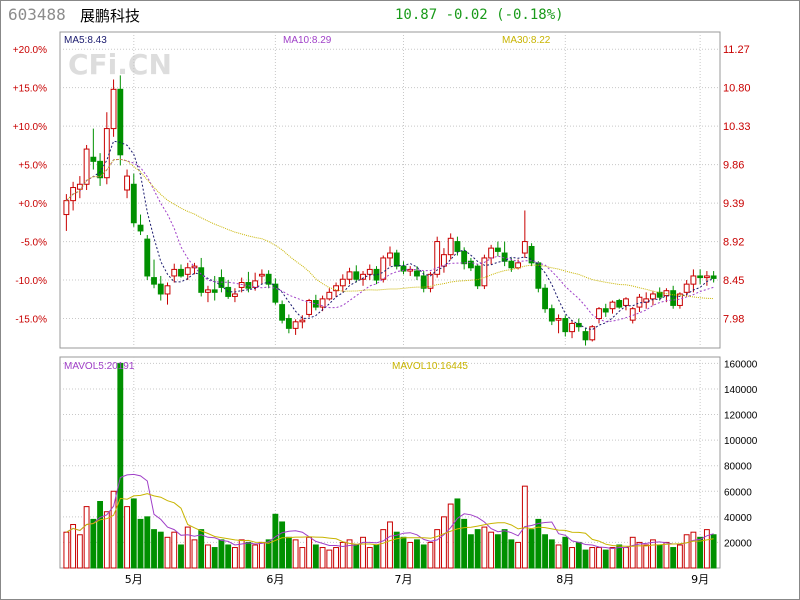 This screenshot has width=800, height=600. Describe the element at coordinates (479, 15) in the screenshot. I see `price-change: 10.87 -0.02 (-0.18%)` at that location.